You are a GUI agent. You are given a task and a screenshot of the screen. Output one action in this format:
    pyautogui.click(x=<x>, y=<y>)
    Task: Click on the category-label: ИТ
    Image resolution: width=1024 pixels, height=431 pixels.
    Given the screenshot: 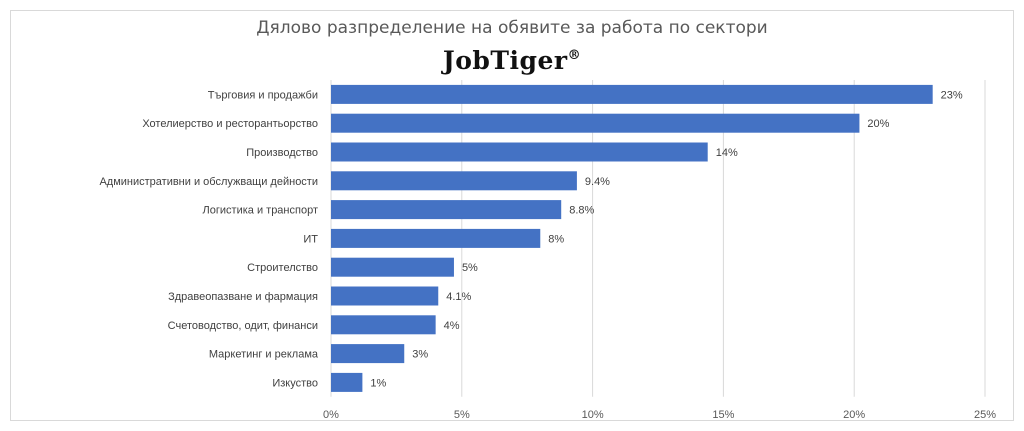 What is the action you would take?
    pyautogui.click(x=310, y=239)
    